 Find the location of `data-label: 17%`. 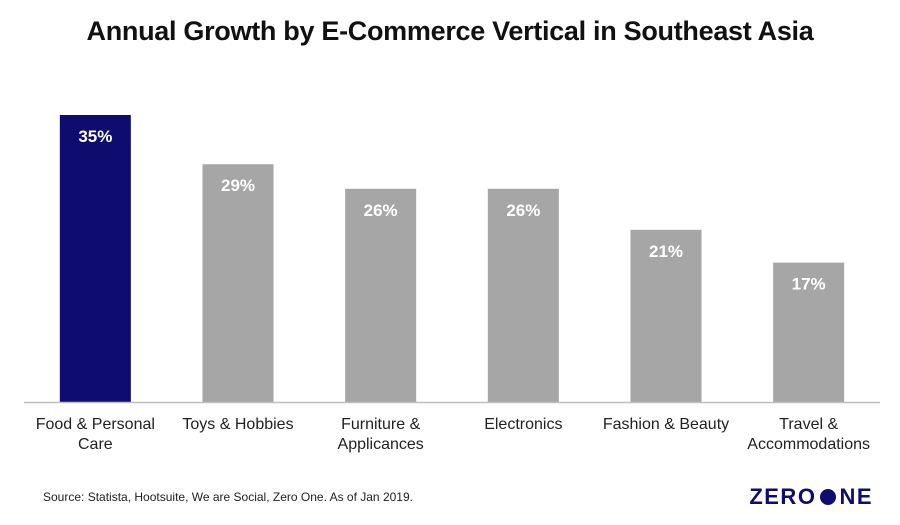

data-label: 17% is located at coordinates (809, 284).